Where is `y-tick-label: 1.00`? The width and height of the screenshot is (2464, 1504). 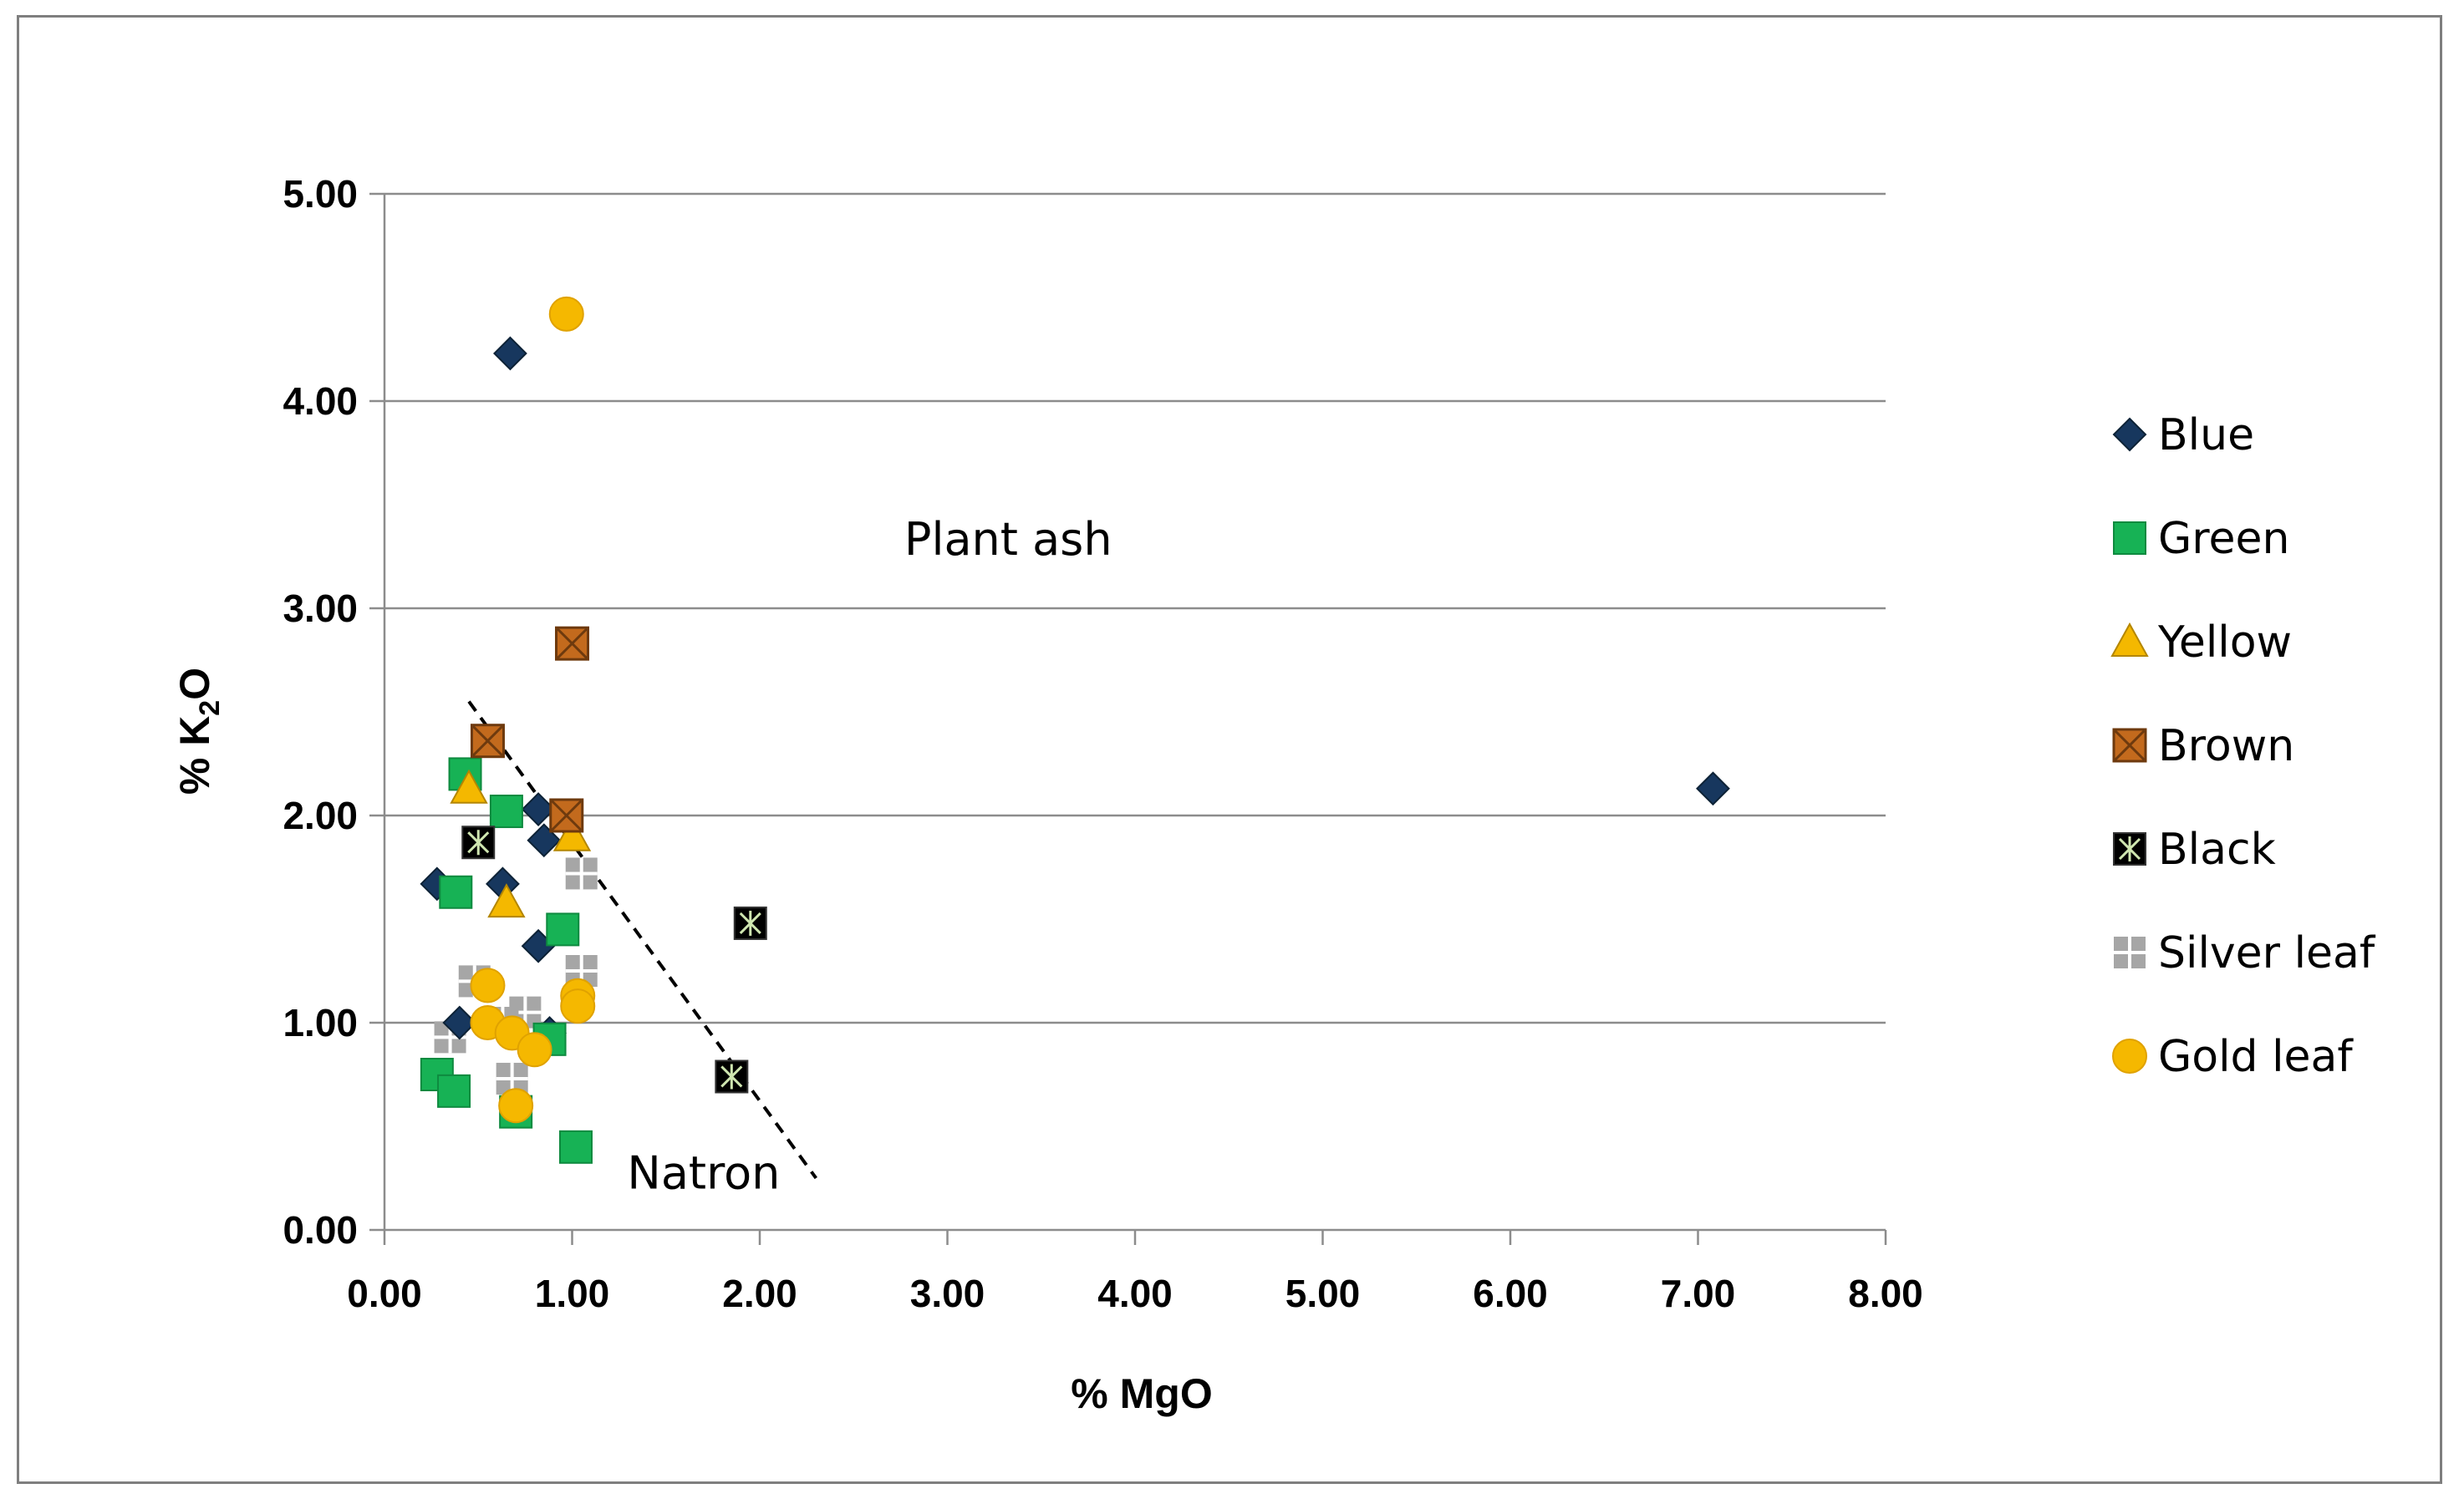
y-tick-label: 1.00 is located at coordinates (320, 1022).